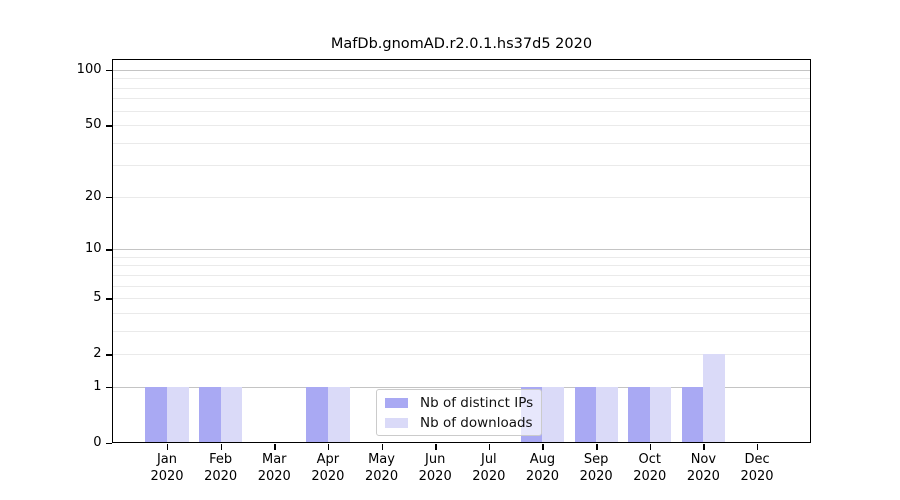 This screenshot has width=900, height=500. Describe the element at coordinates (477, 402) in the screenshot. I see `legend-label-distinct-ips: Nb of distinct IPs` at that location.